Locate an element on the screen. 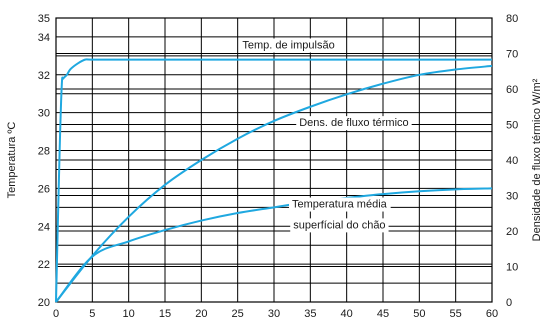  x-tick-label: 30 is located at coordinates (274, 314).